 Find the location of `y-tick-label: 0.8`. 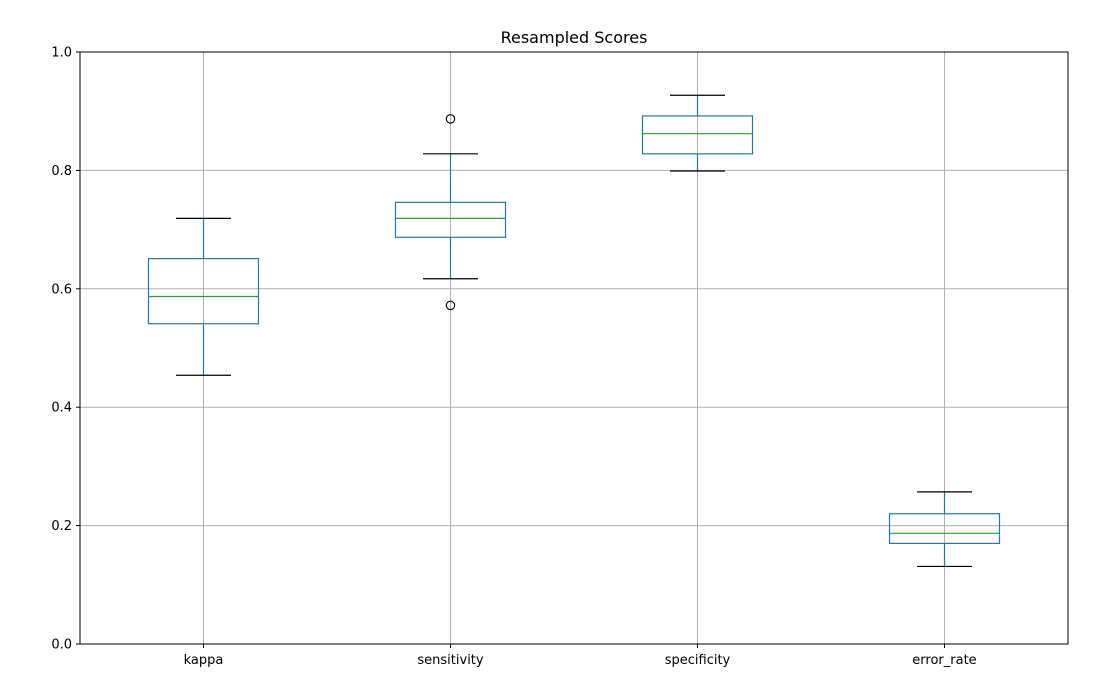

y-tick-label: 0.8 is located at coordinates (61, 171).